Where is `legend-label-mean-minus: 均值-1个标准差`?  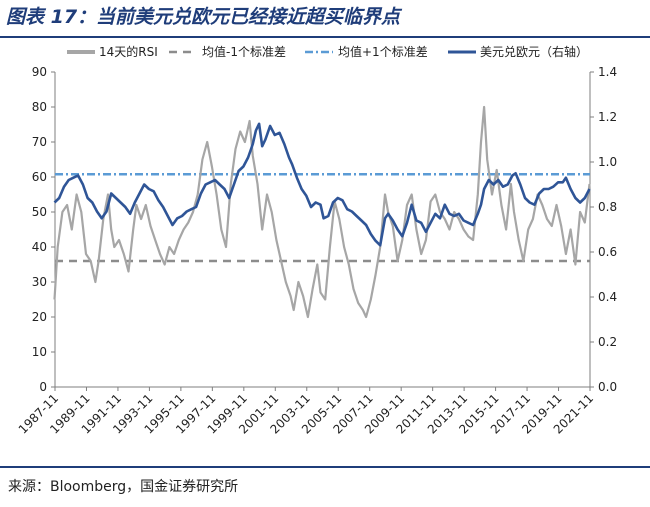 legend-label-mean-minus: 均值-1个标准差 is located at coordinates (244, 51).